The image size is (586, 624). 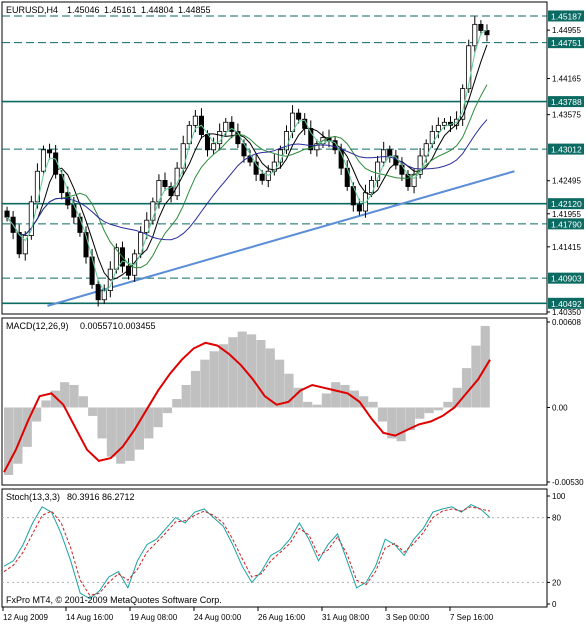 What do you see at coordinates (566, 312) in the screenshot?
I see `price-tick-label: 1.40350` at bounding box center [566, 312].